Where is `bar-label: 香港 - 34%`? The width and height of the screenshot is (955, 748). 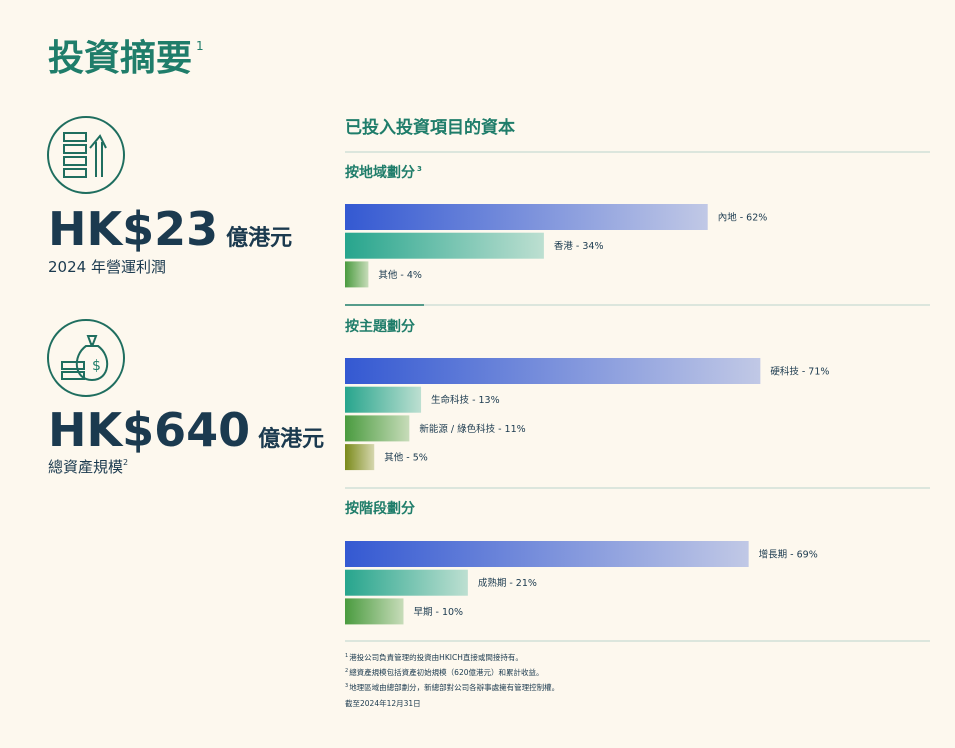
bar-label: 香港 - 34% is located at coordinates (579, 246).